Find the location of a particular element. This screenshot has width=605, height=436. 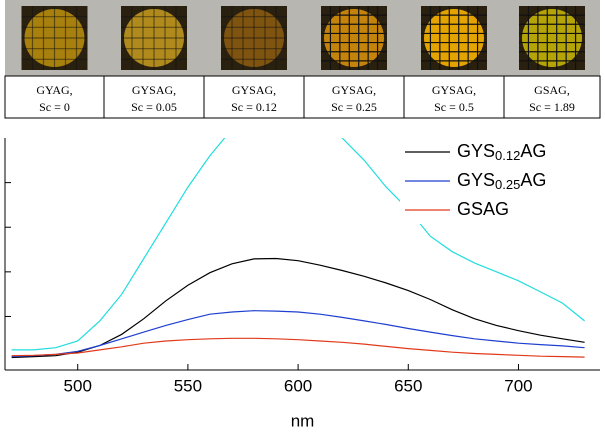

caption-sc: Sc = 1.89 is located at coordinates (552, 107).